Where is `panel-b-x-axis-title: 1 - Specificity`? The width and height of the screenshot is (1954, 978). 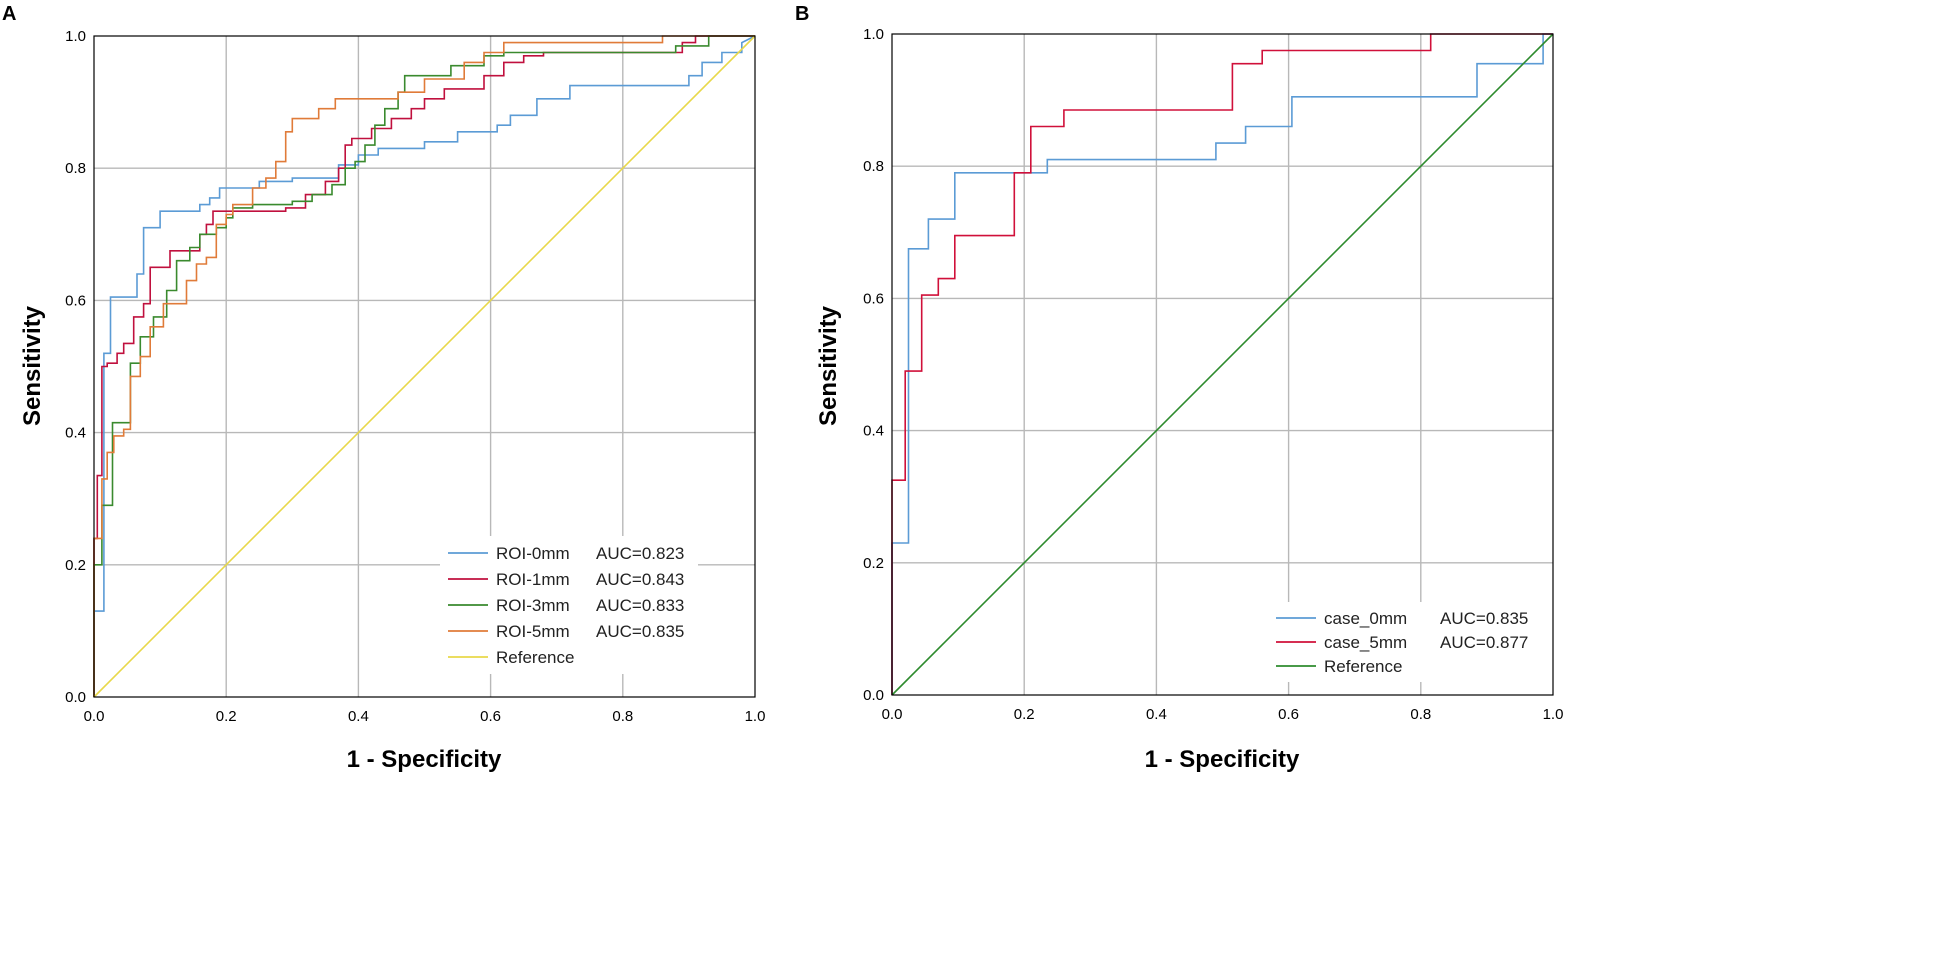
panel-b-x-axis-title: 1 - Specificity is located at coordinates (1222, 759).